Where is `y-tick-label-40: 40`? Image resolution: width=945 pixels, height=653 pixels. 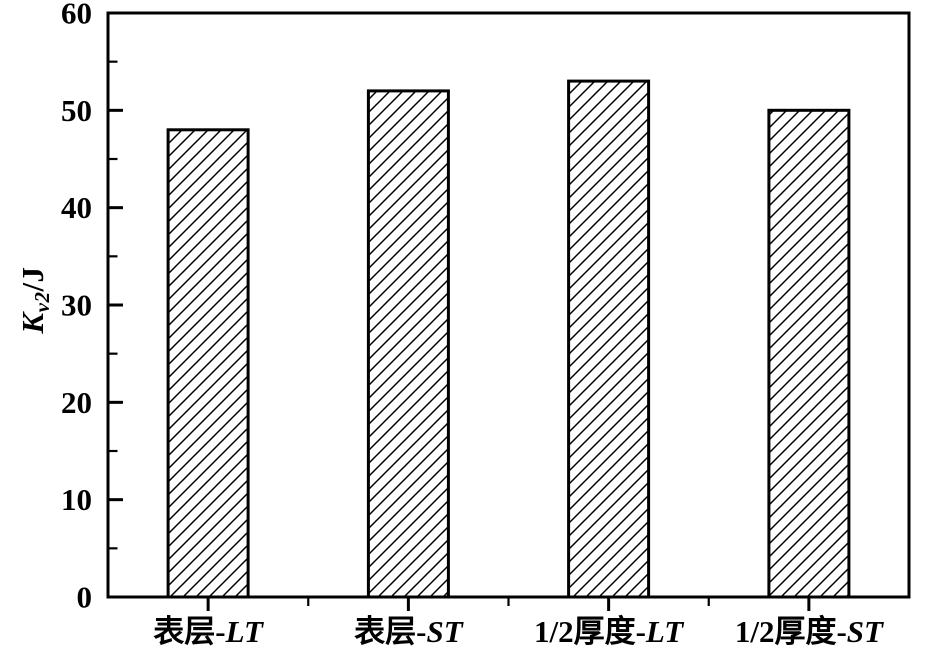 y-tick-label-40: 40 is located at coordinates (76, 207).